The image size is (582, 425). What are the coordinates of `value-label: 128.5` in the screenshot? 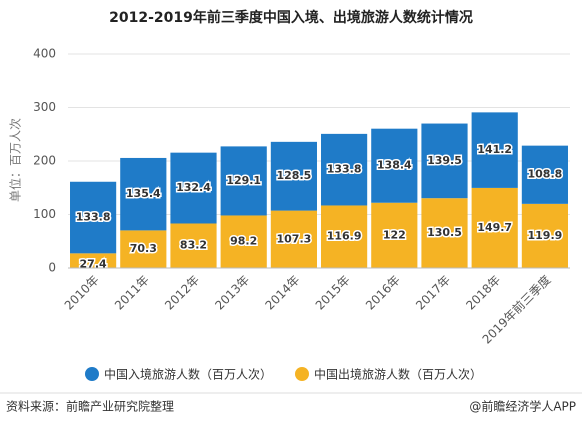 It's located at (294, 175).